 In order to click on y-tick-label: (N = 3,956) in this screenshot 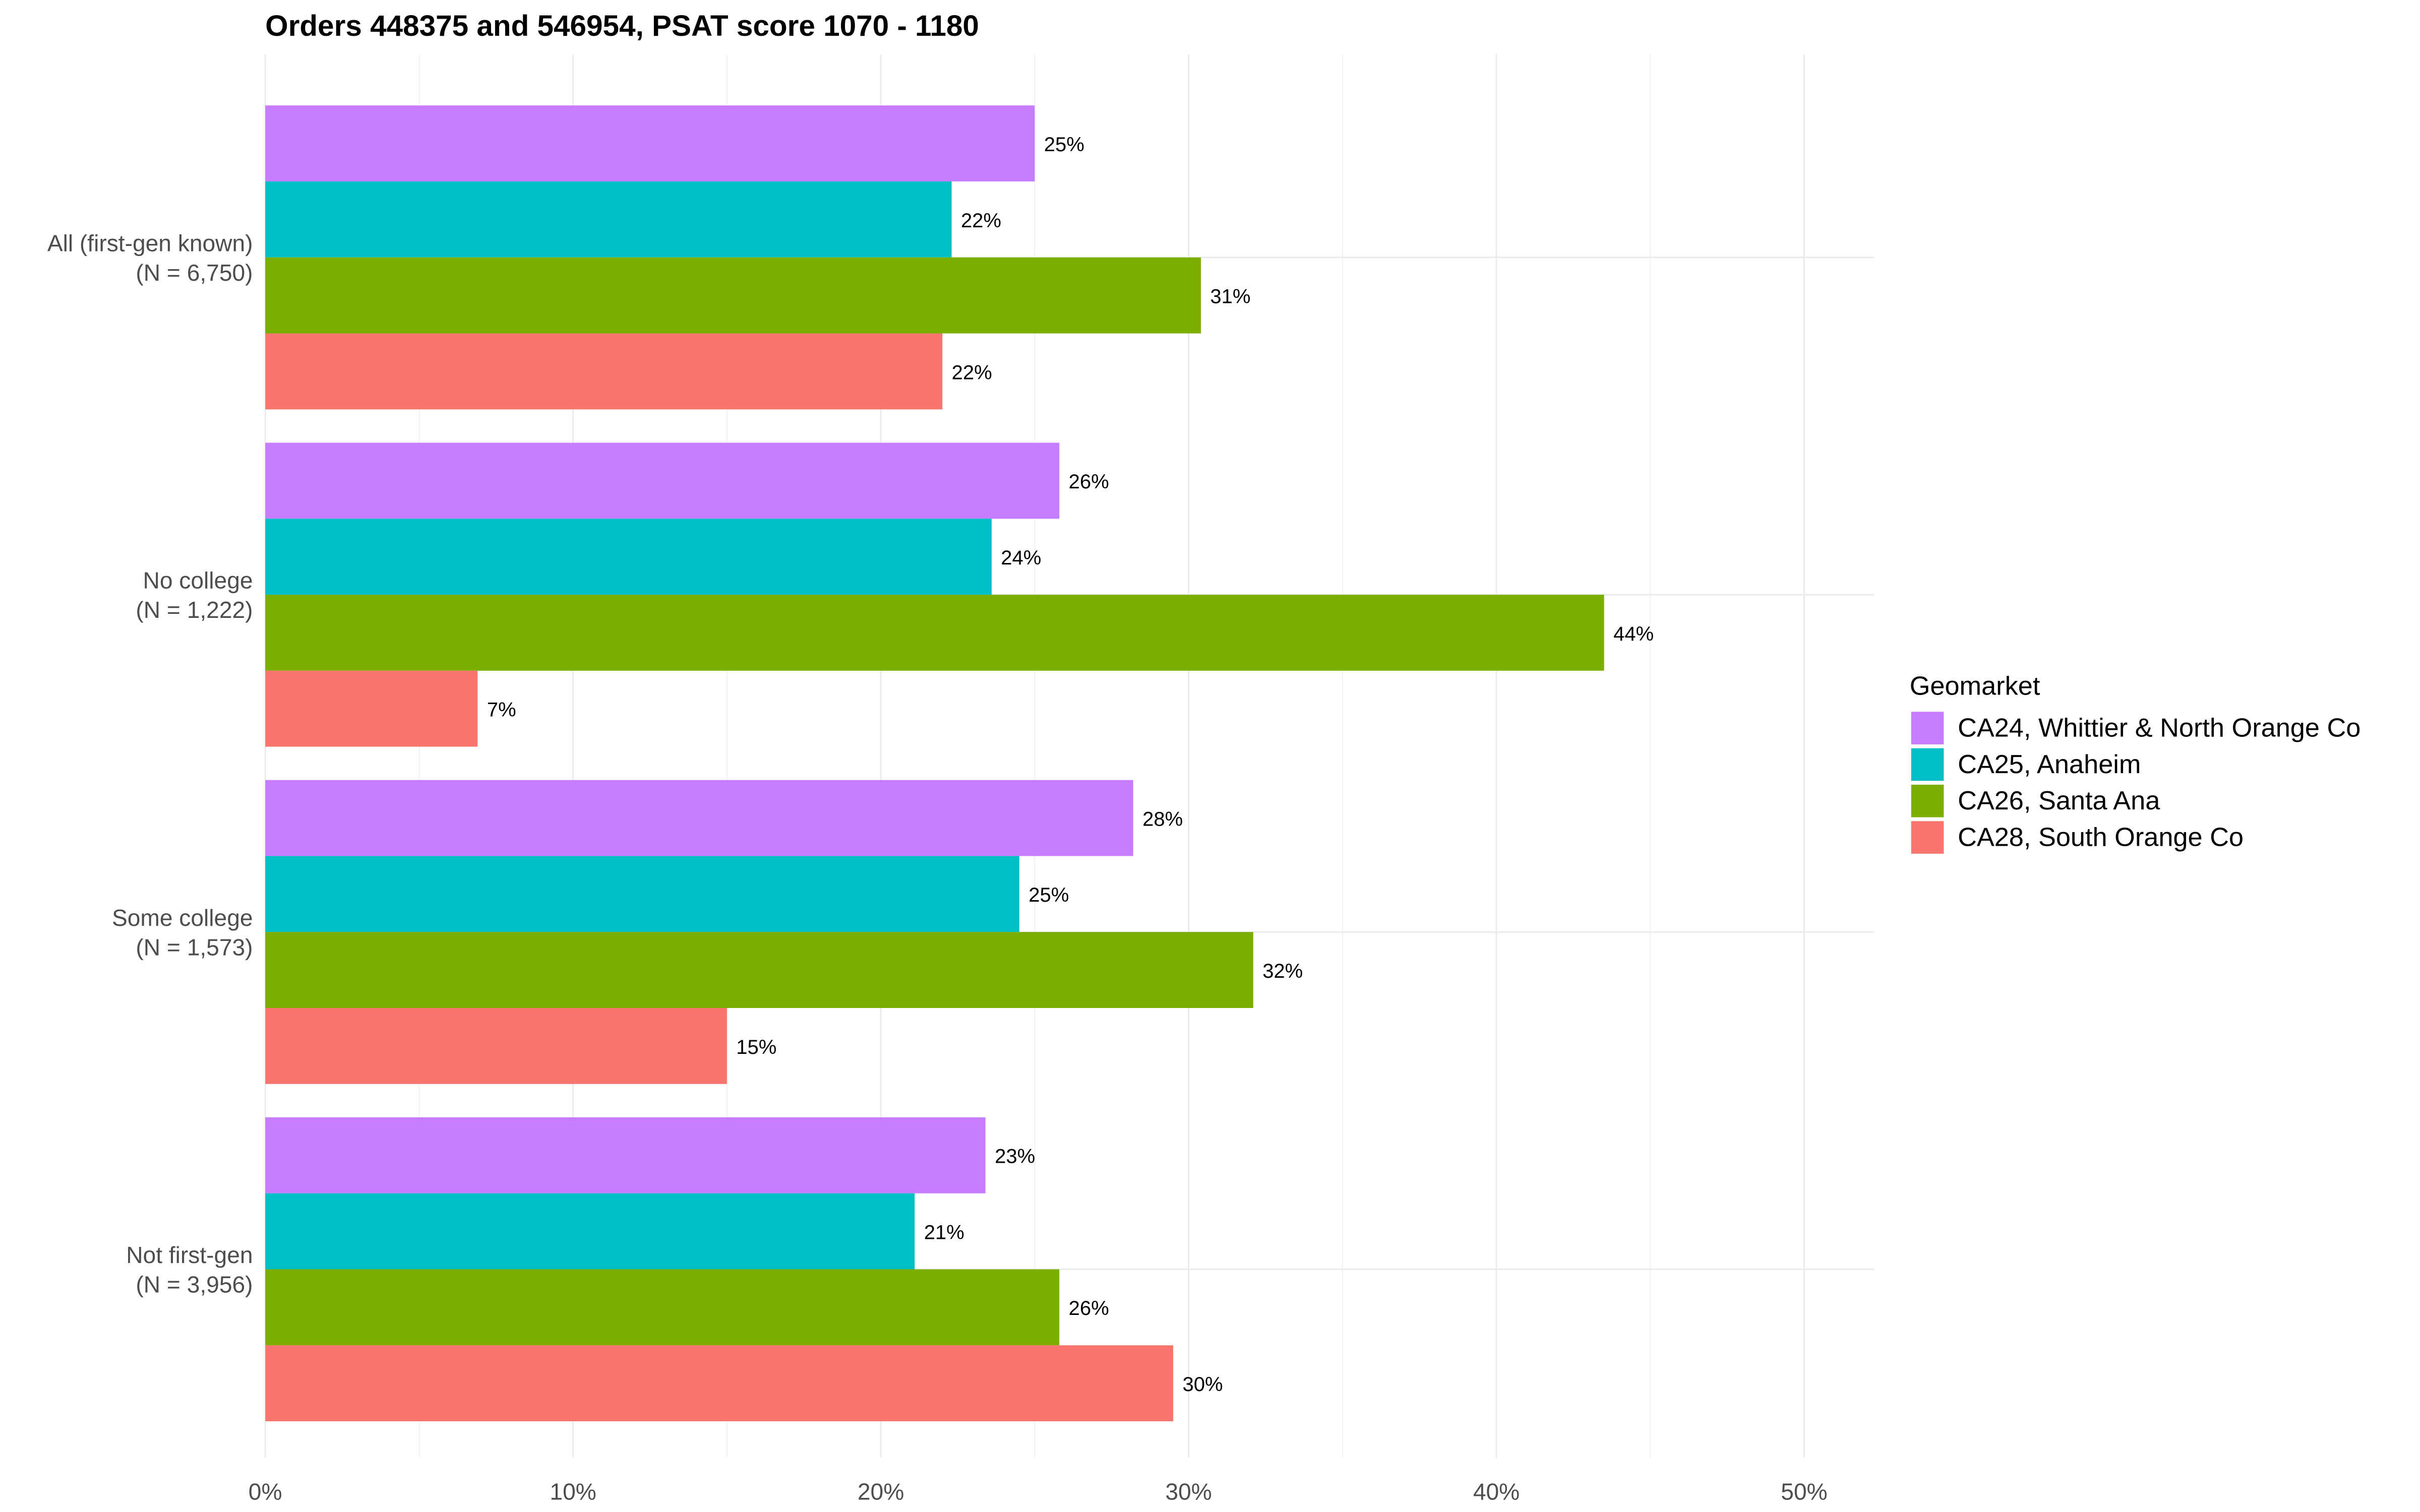, I will do `click(194, 1285)`.